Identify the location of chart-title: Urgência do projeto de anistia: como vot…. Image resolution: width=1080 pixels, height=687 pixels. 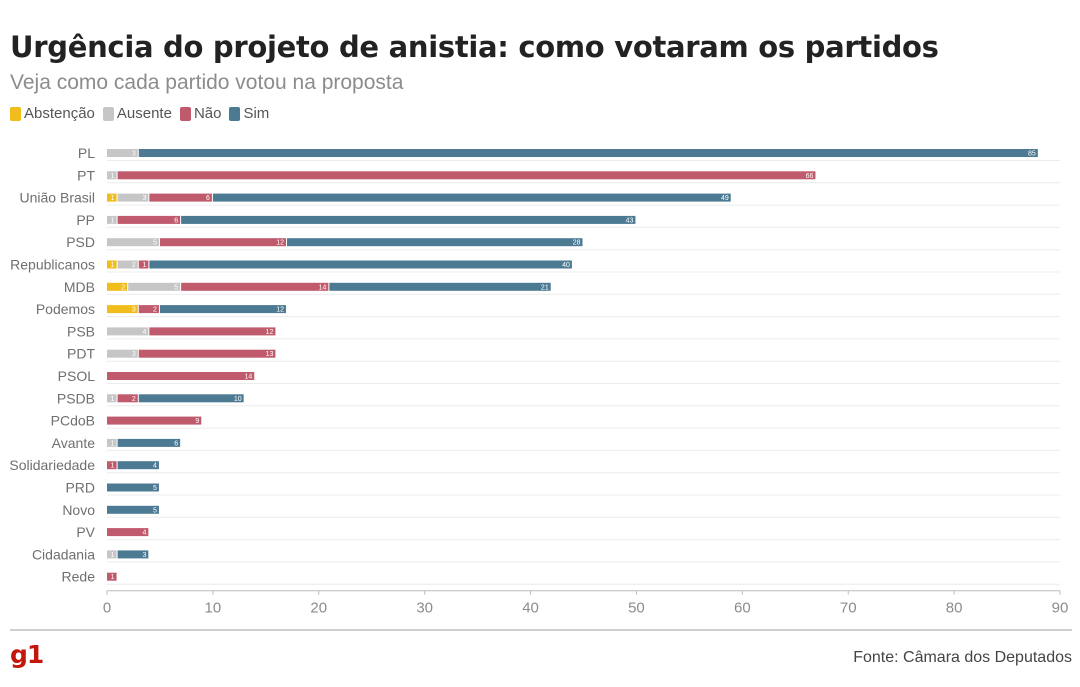
(474, 47).